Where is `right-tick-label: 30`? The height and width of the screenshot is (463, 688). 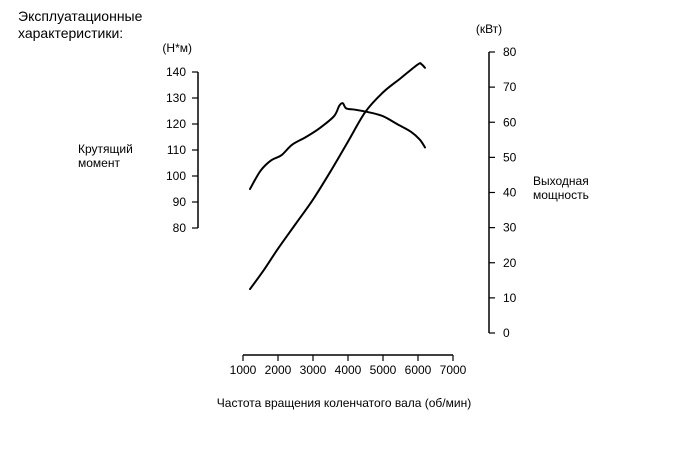 right-tick-label: 30 is located at coordinates (510, 228).